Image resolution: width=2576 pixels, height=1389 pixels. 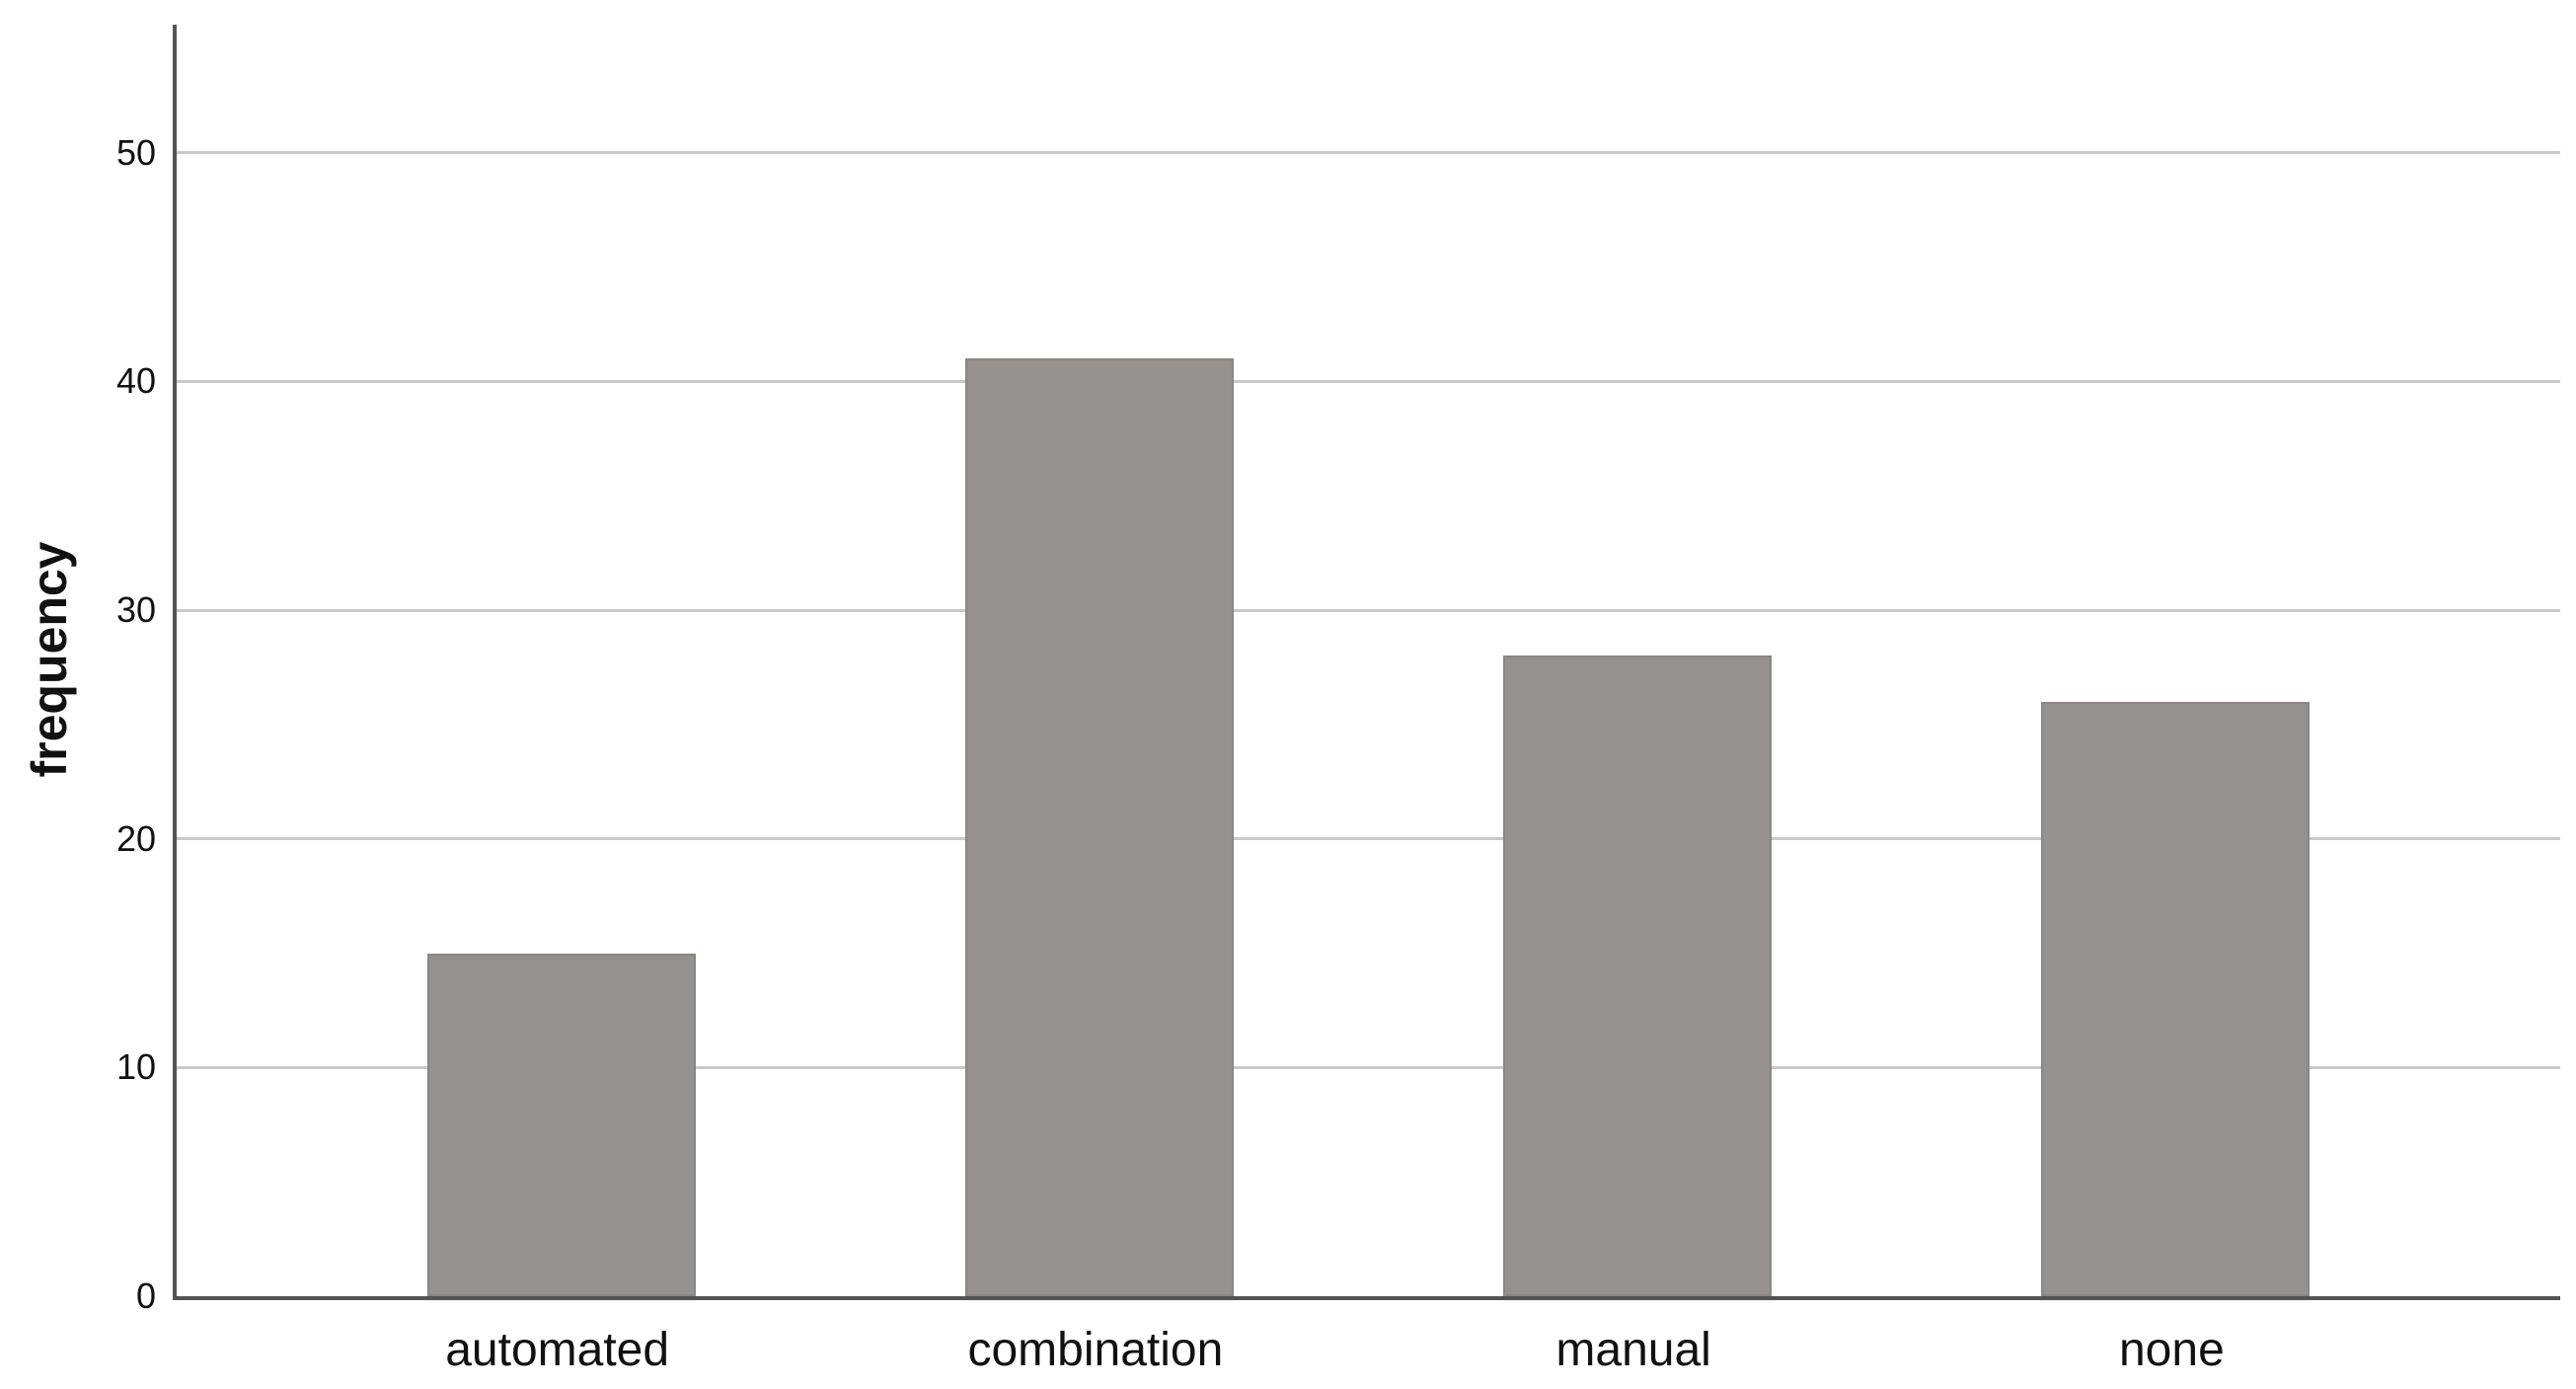 What do you see at coordinates (1638, 976) in the screenshot?
I see `bar-manual` at bounding box center [1638, 976].